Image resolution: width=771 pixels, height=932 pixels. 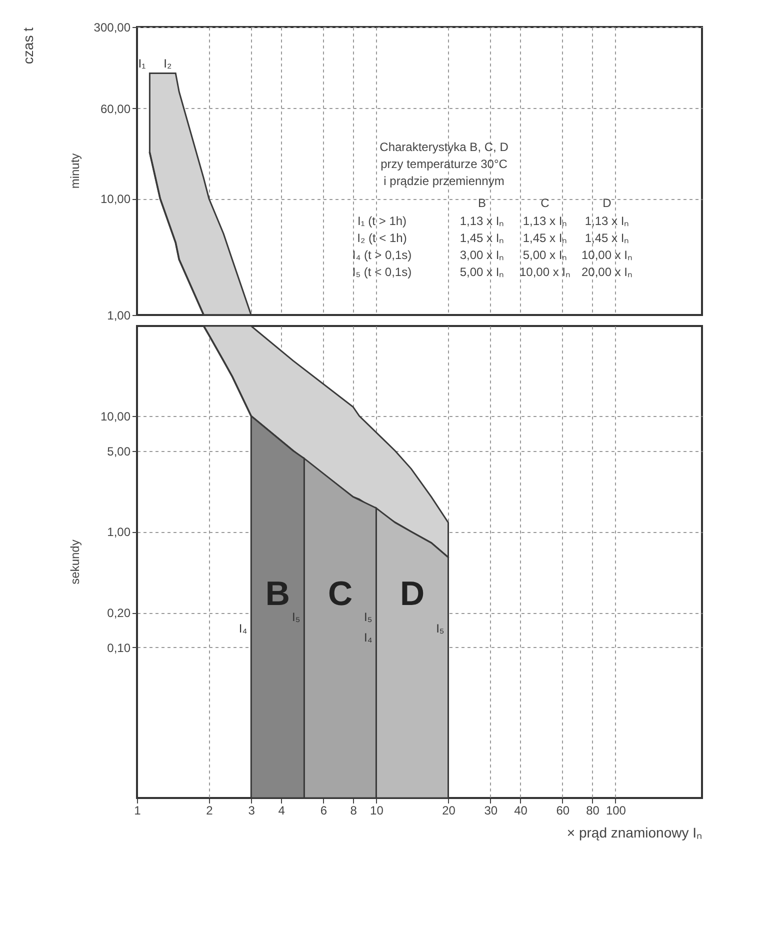 What do you see at coordinates (75, 171) in the screenshot?
I see `text: minuty` at bounding box center [75, 171].